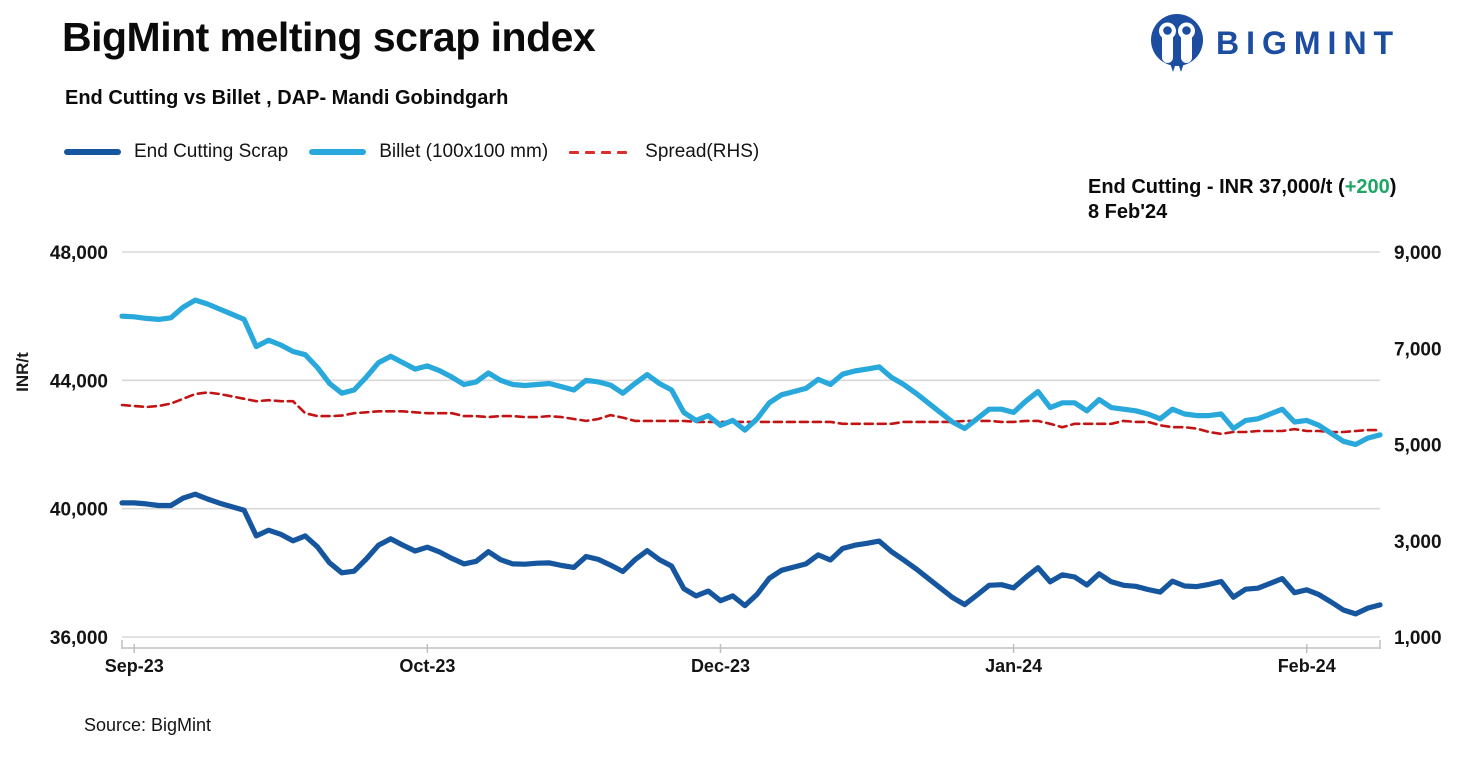 The image size is (1472, 759). Describe the element at coordinates (1418, 253) in the screenshot. I see `y-right-tick-label: 9,000` at that location.